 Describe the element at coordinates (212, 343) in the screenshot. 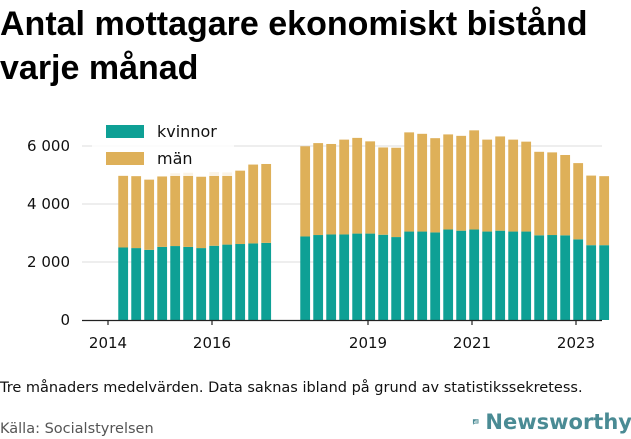

I see `x-tick-label: 2016` at that location.